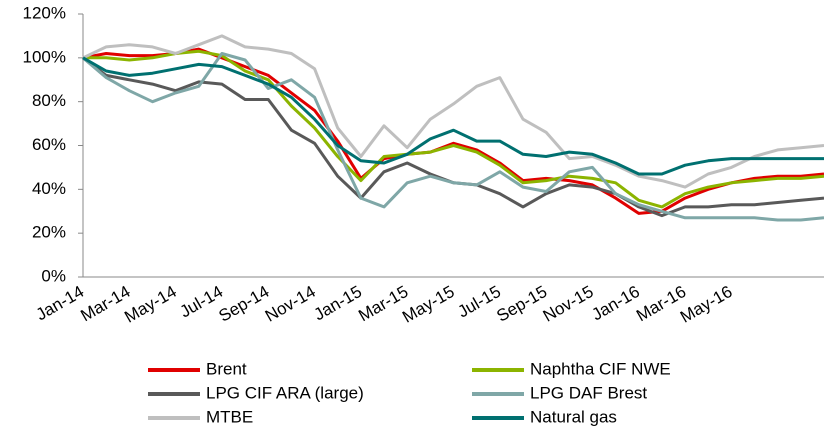 The width and height of the screenshot is (824, 433). I want to click on x-tick-label: Jan-16, so click(615, 303).